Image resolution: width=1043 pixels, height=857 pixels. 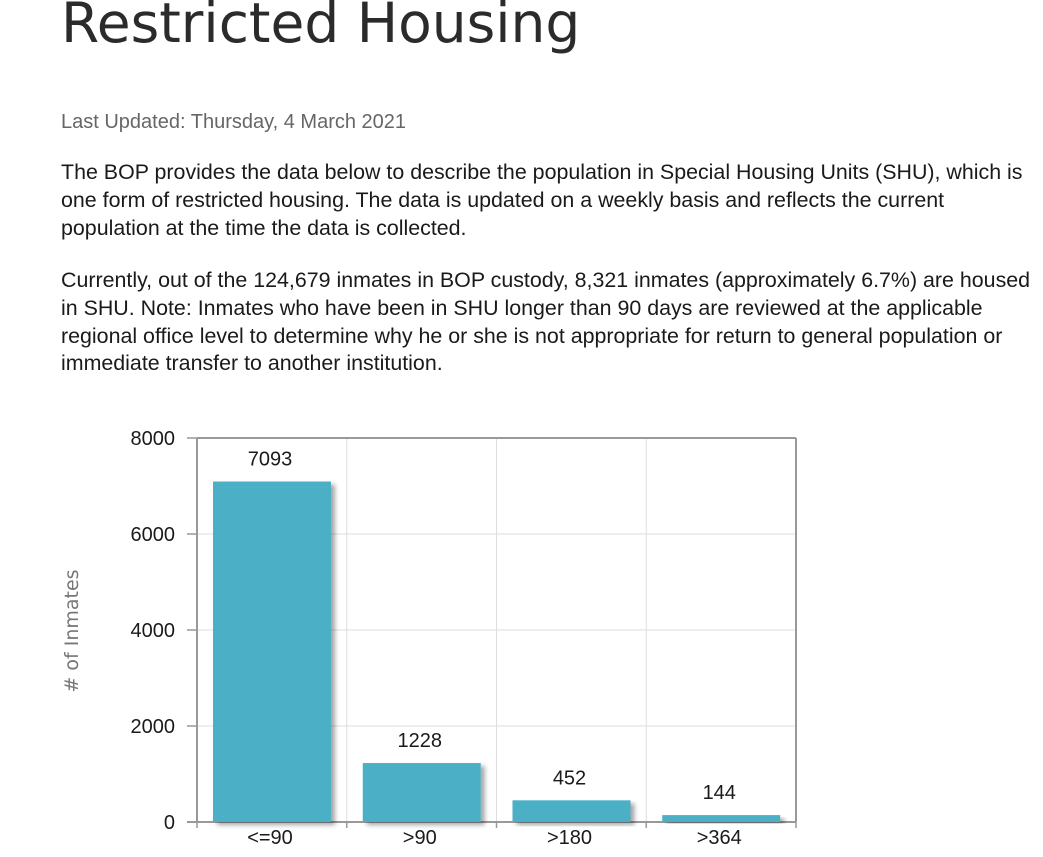 What do you see at coordinates (270, 460) in the screenshot?
I see `data-label: 7093` at bounding box center [270, 460].